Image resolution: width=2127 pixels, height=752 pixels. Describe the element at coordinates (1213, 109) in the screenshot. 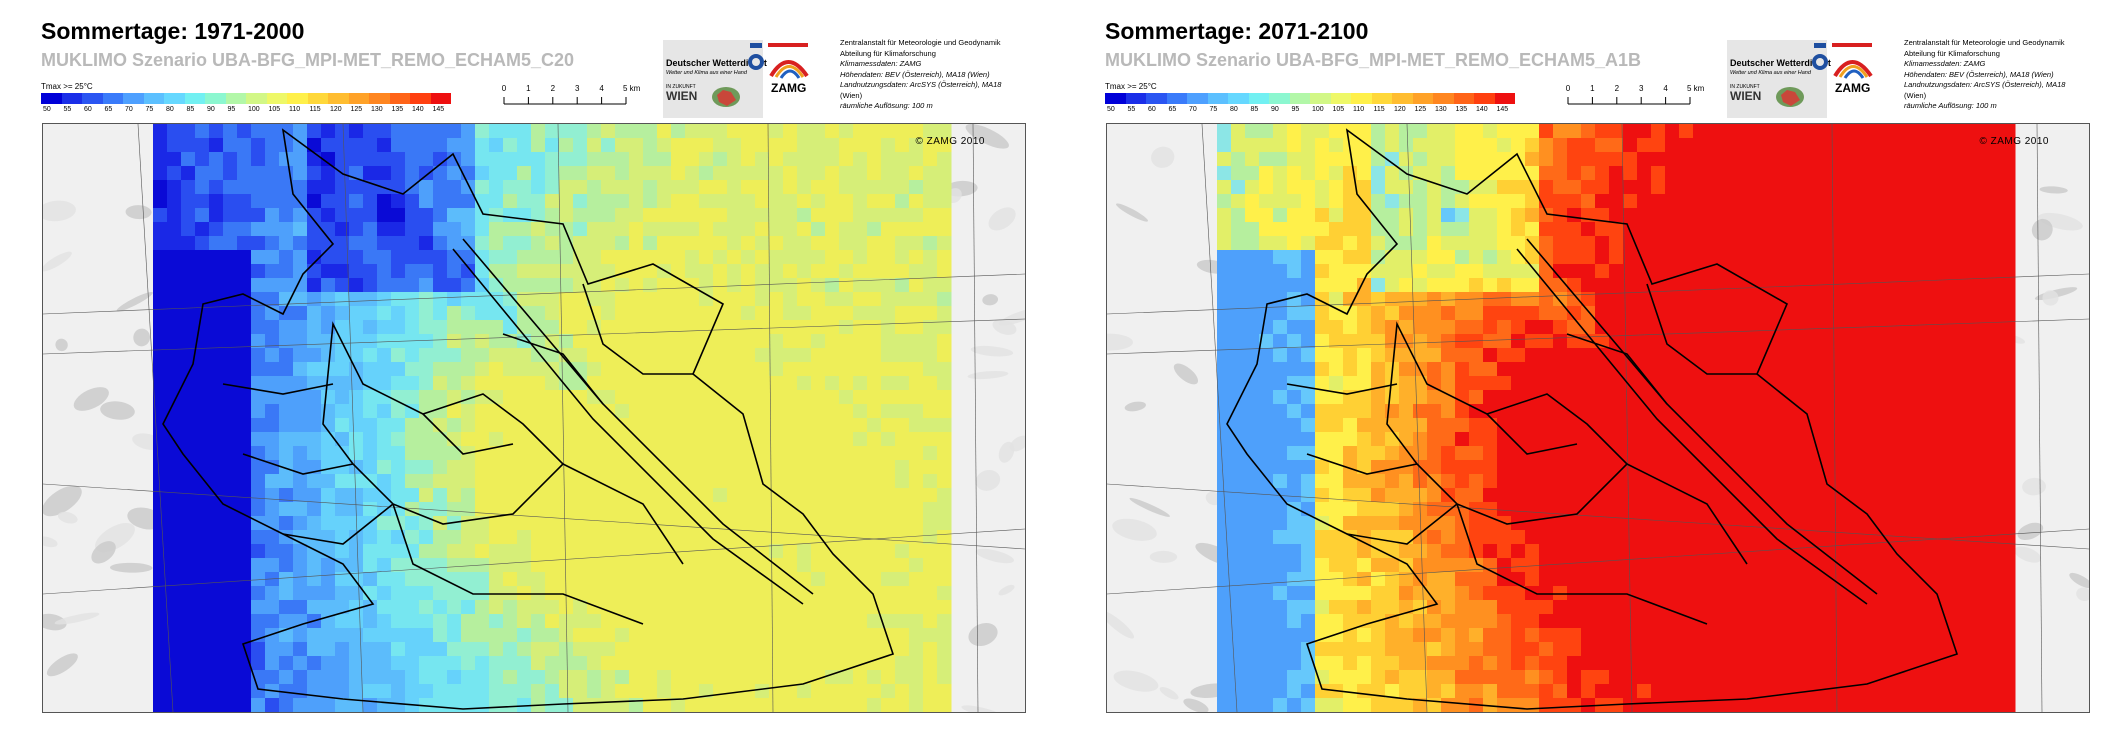

I see `legend-value: 75` at that location.